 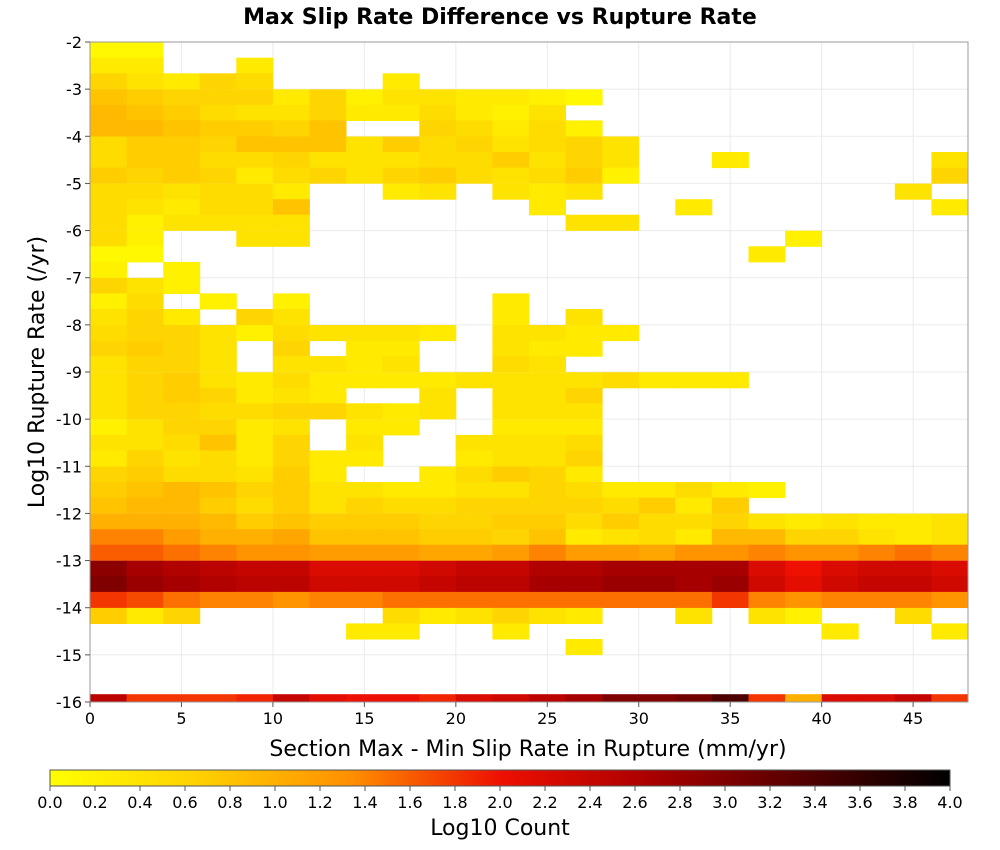 I want to click on chart-title: Max Slip Rate Difference vs Rupture Rate, so click(x=500, y=17).